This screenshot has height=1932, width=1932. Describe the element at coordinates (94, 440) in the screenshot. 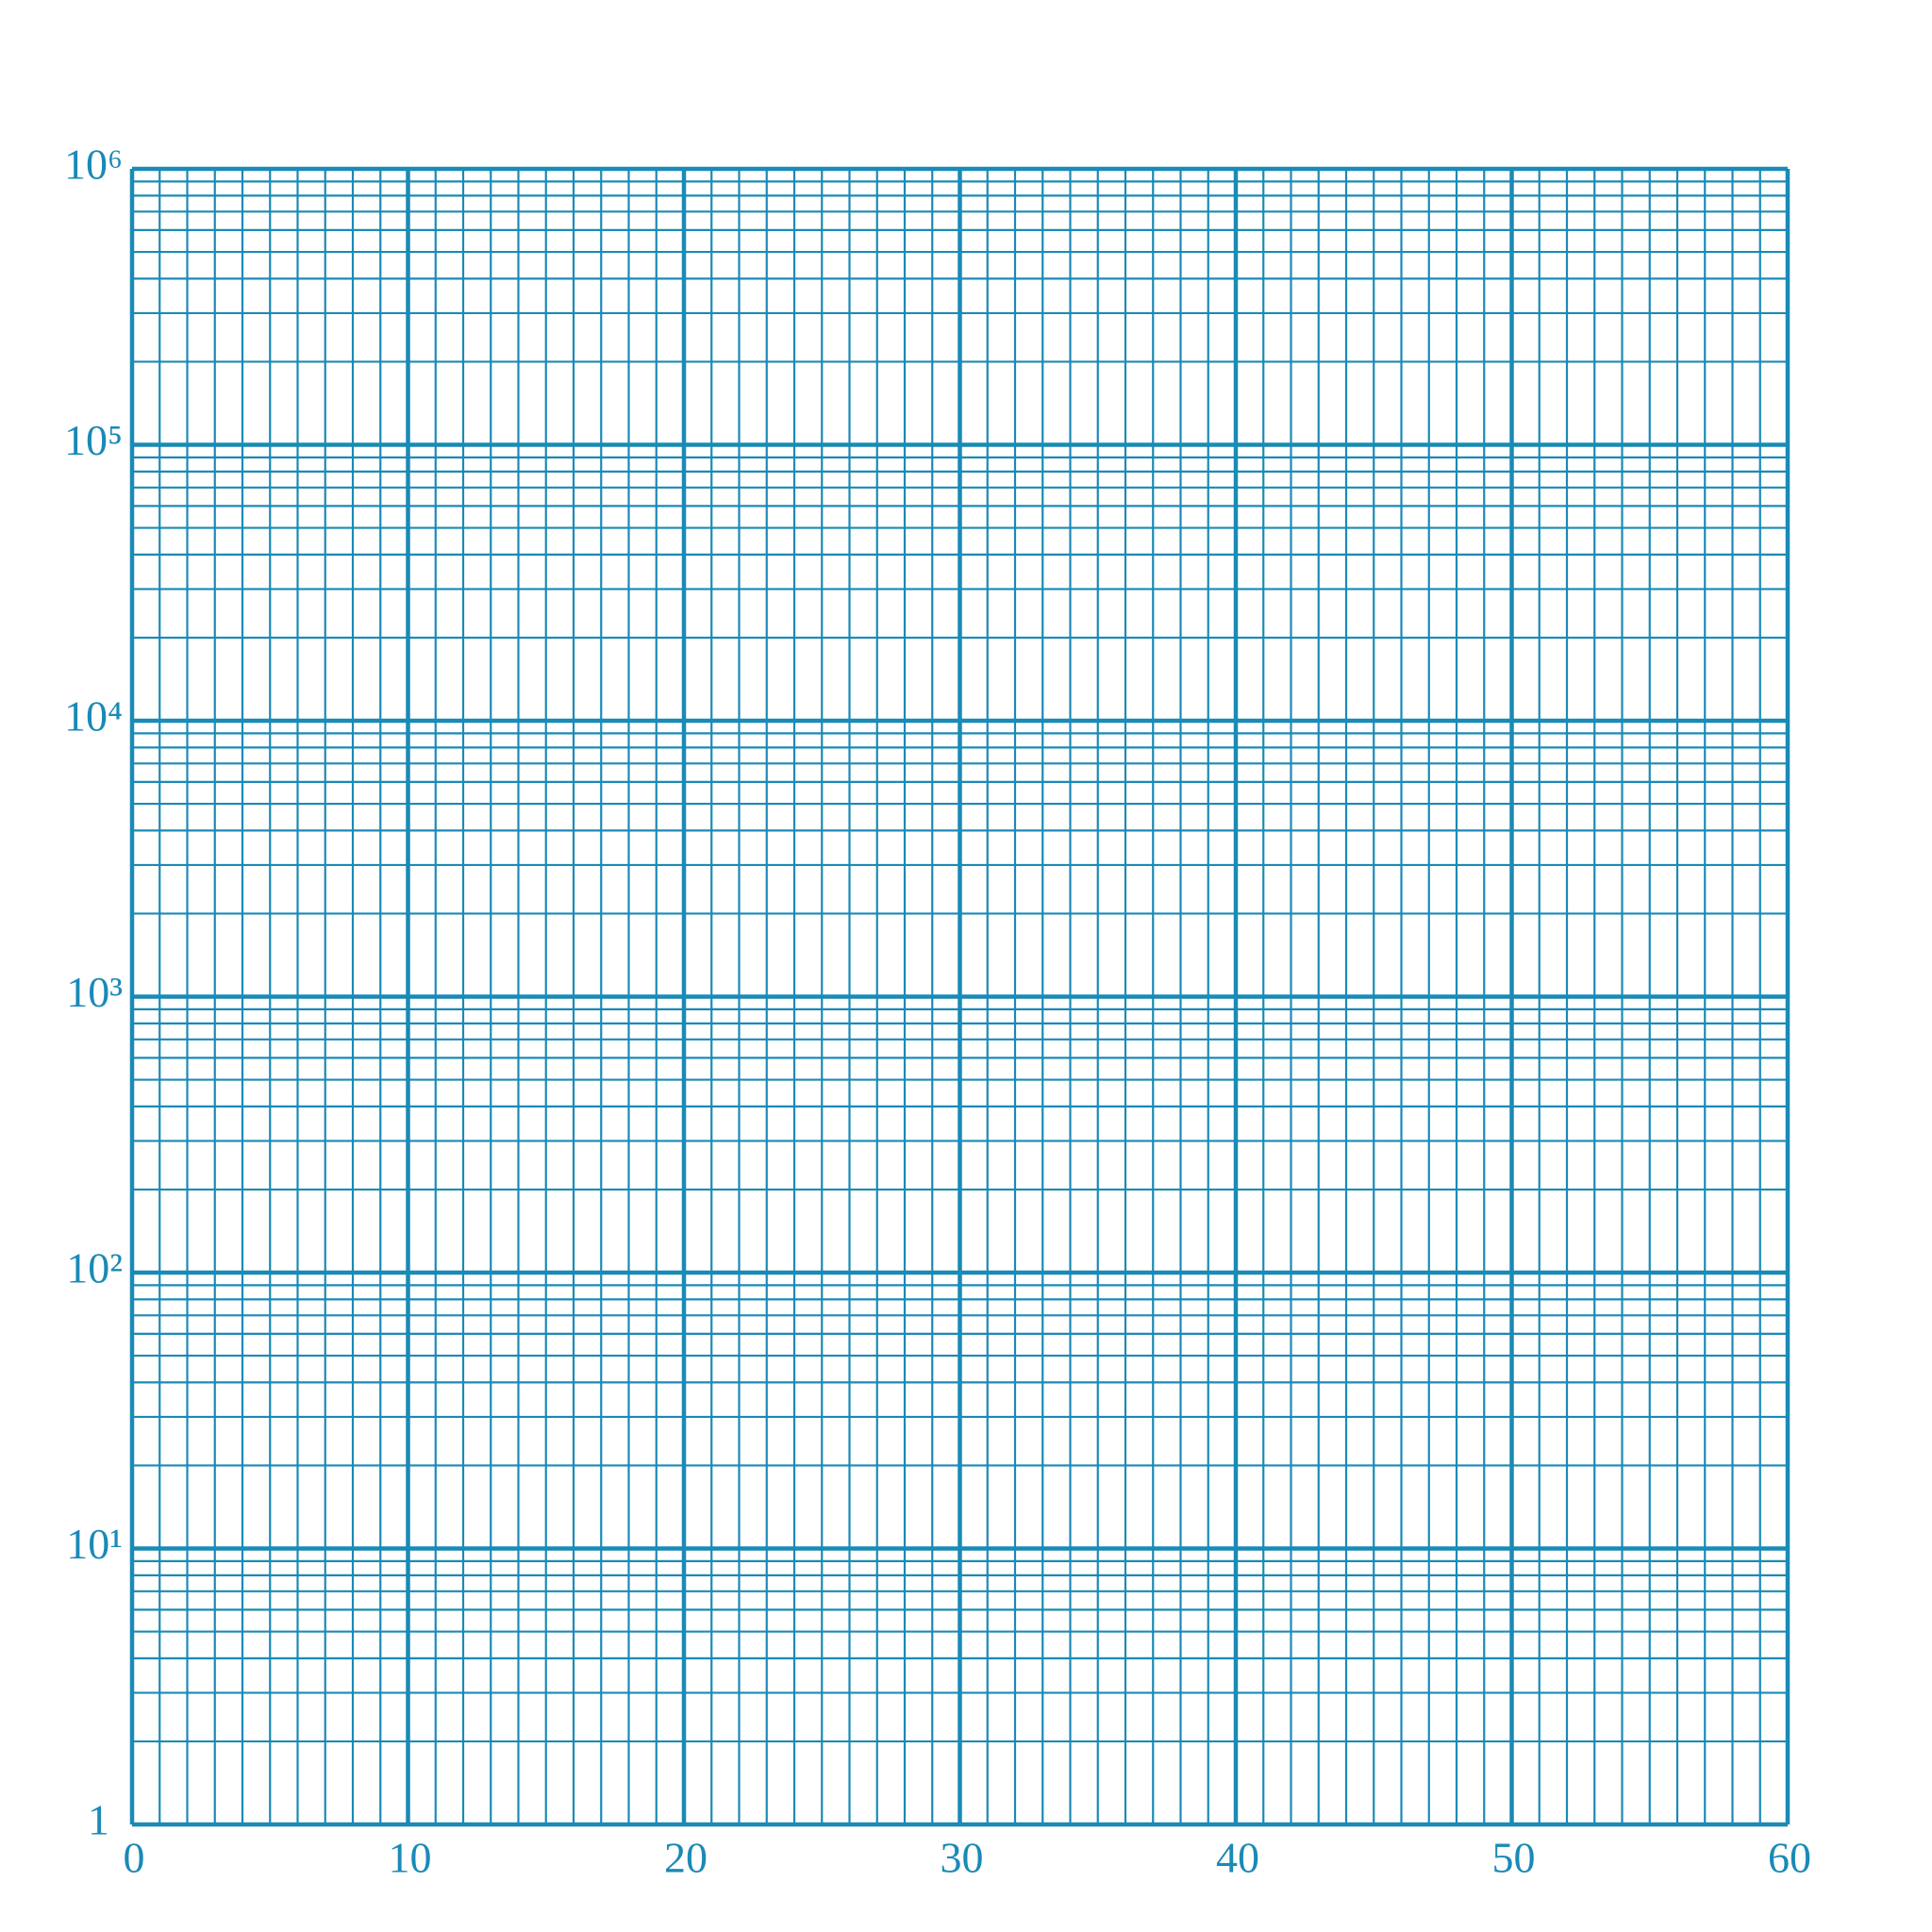

I see `y-tick-label: 10⁵` at that location.